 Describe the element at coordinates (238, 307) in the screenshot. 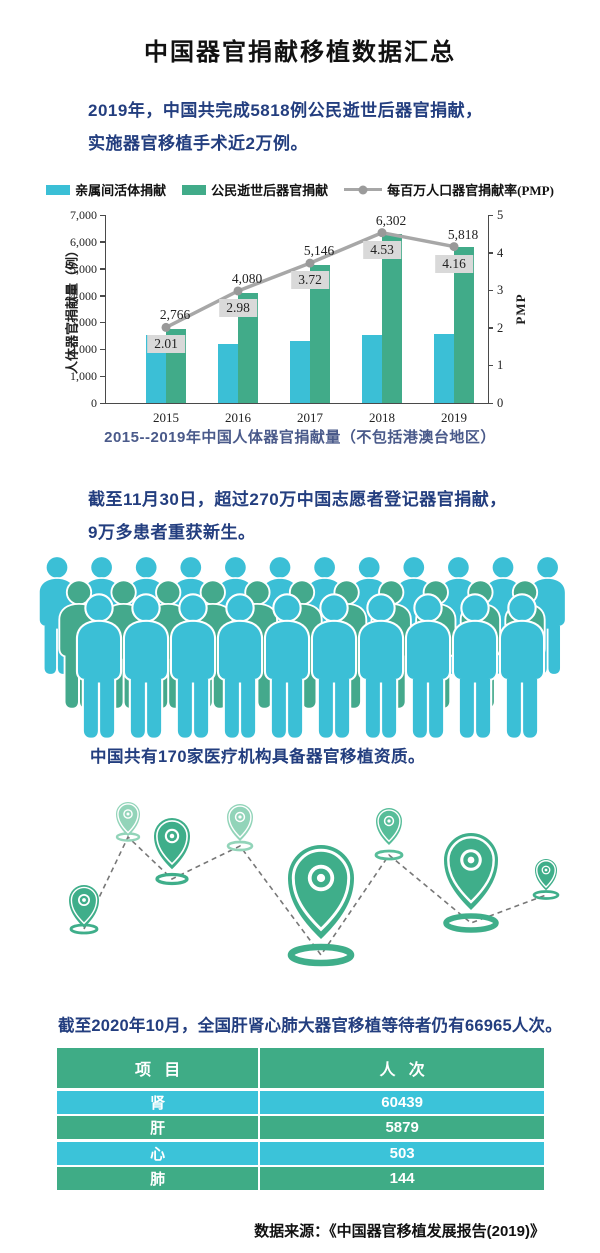

I see `pmp-value-label: 2.98` at that location.